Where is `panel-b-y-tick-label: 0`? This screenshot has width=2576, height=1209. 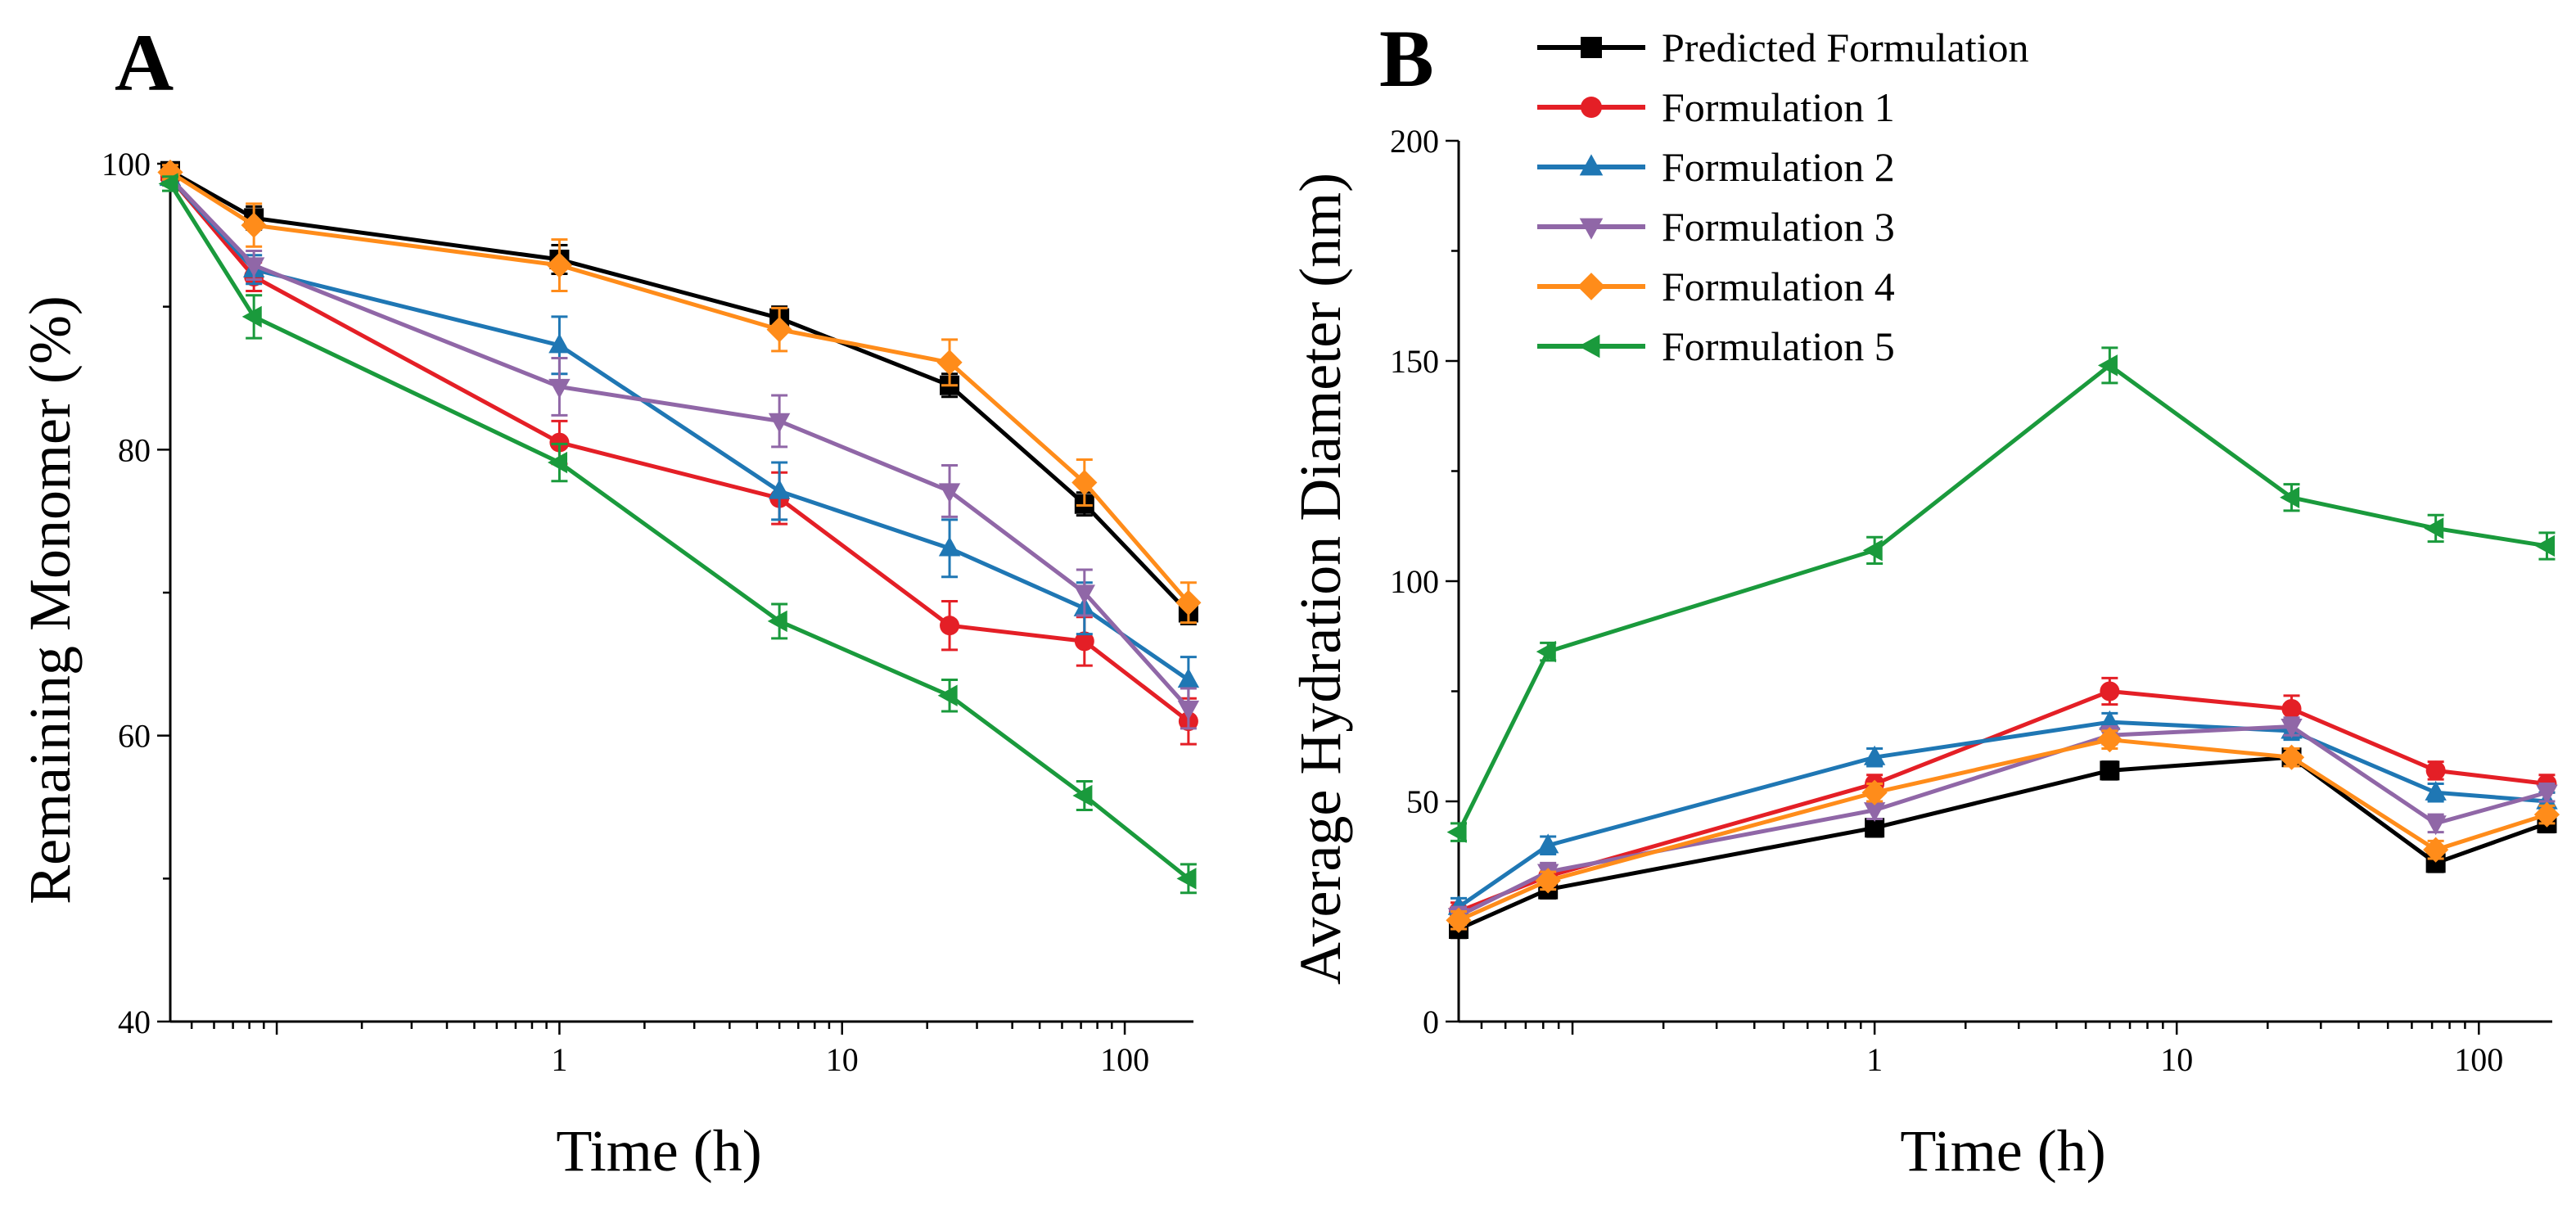
panel-b-y-tick-label: 0 is located at coordinates (1431, 1022).